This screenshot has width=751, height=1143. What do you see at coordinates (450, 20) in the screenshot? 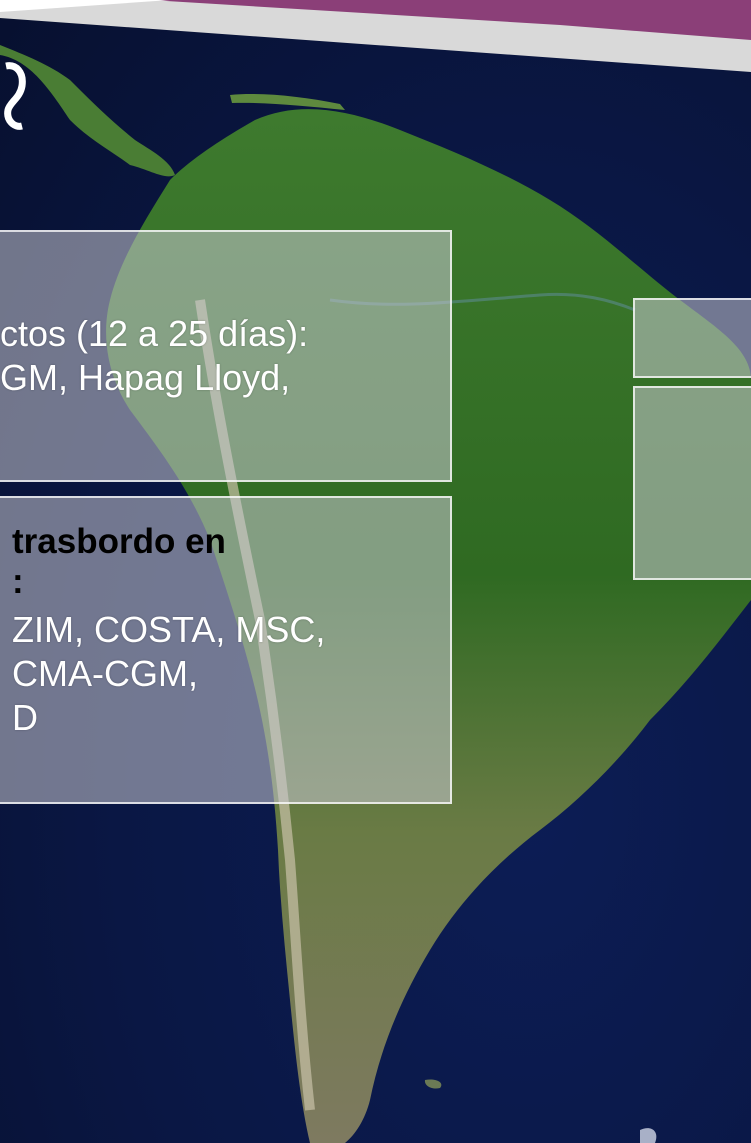
I see `header-purple-band` at bounding box center [450, 20].